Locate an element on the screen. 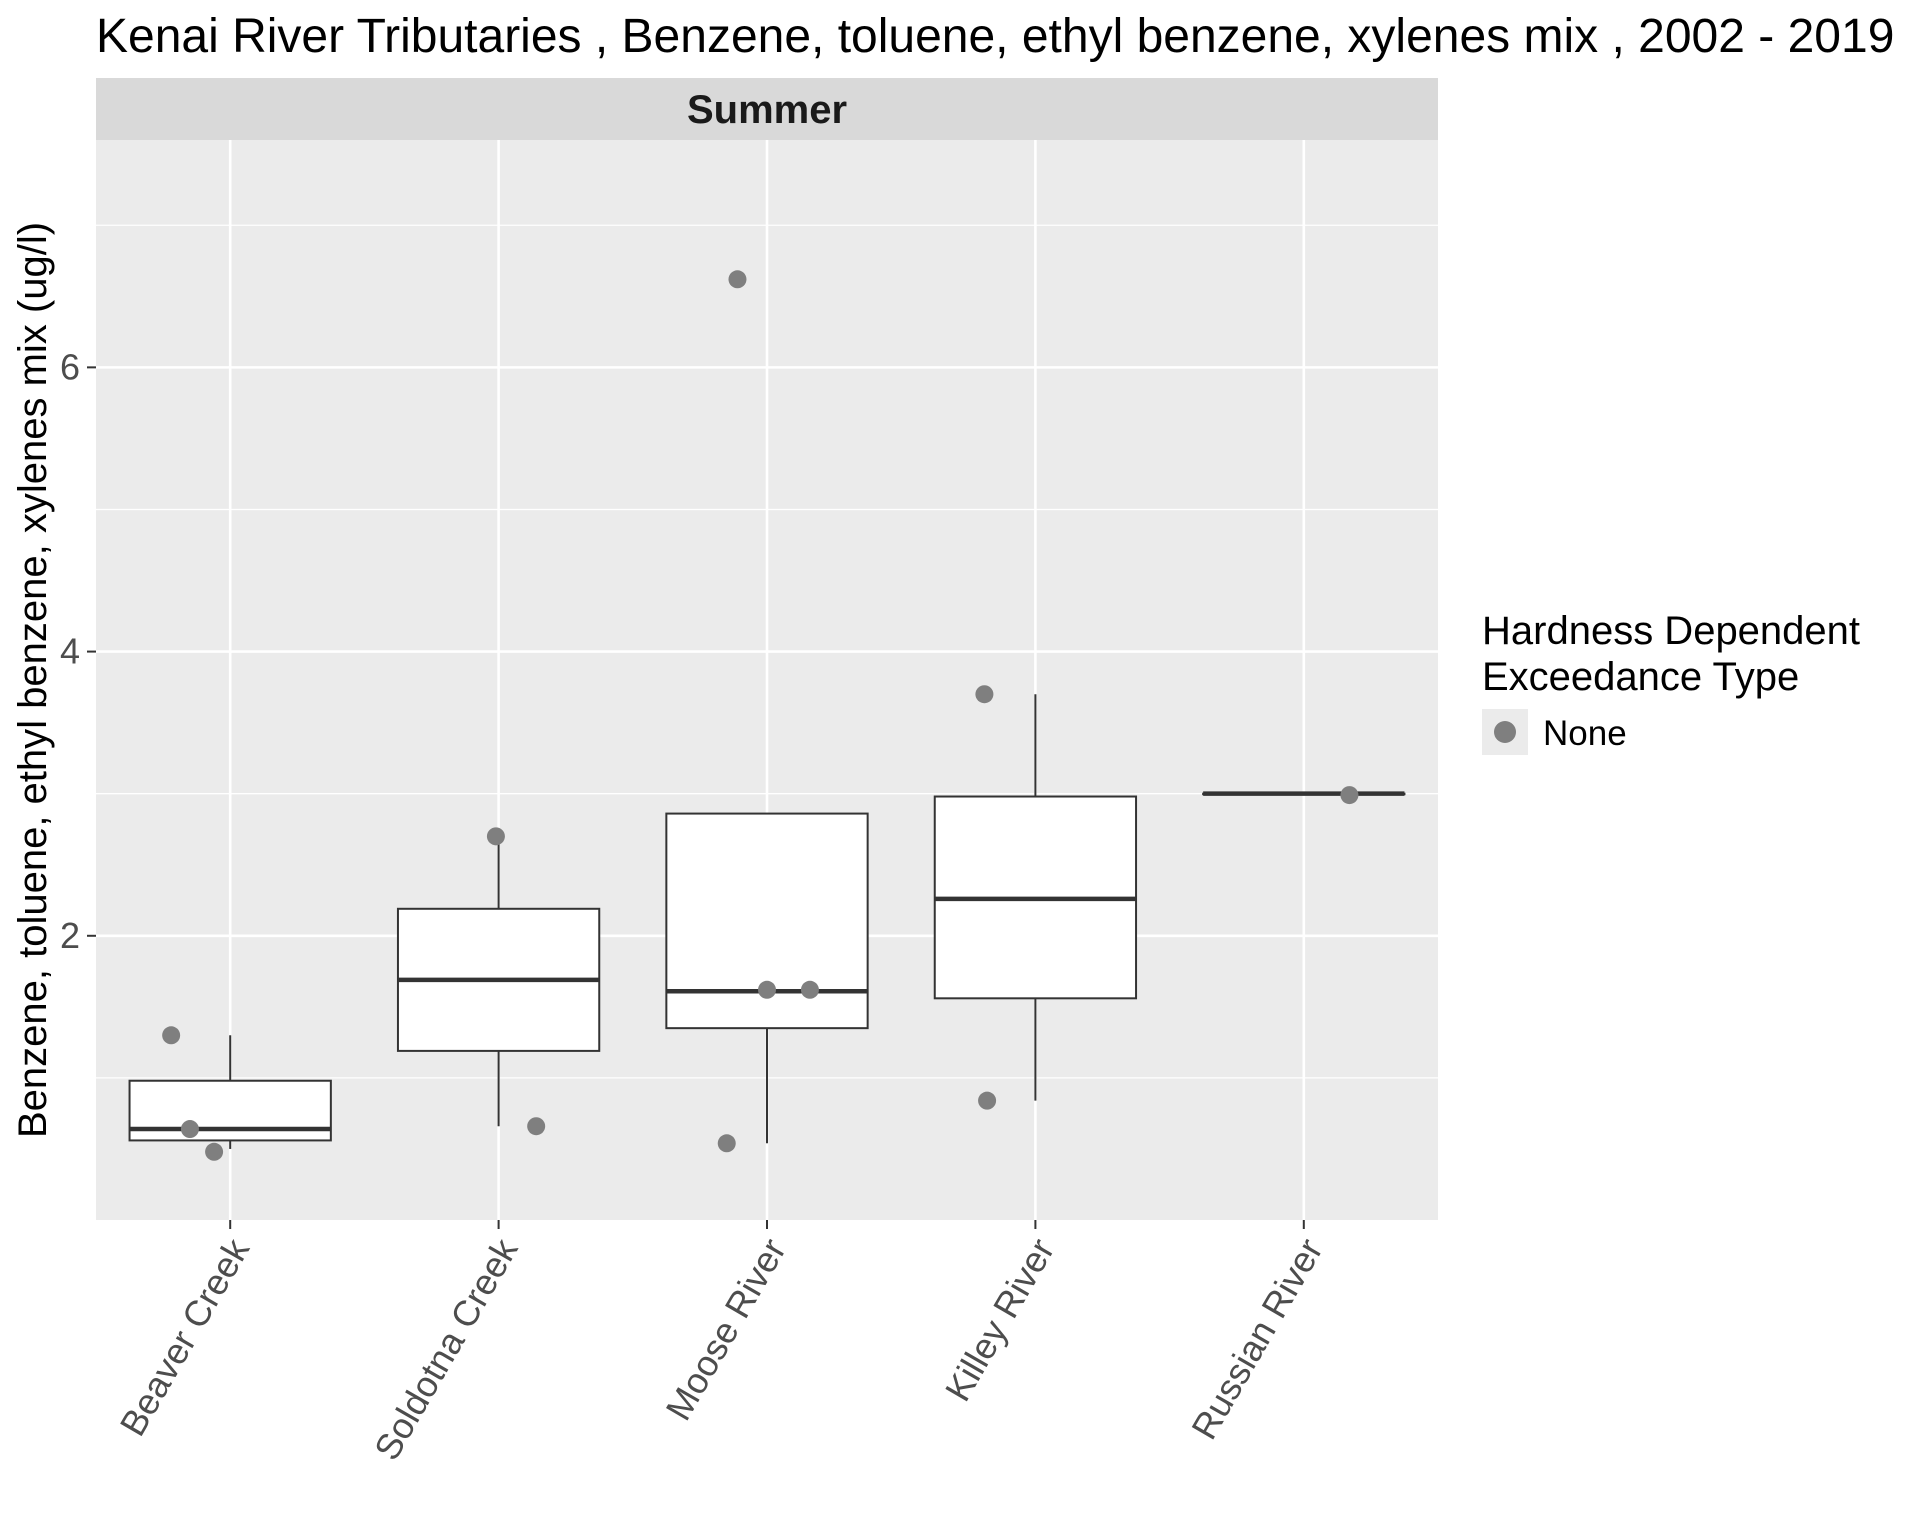 The height and width of the screenshot is (1536, 1920). x-tick-label: Moose River is located at coordinates (725, 1328).